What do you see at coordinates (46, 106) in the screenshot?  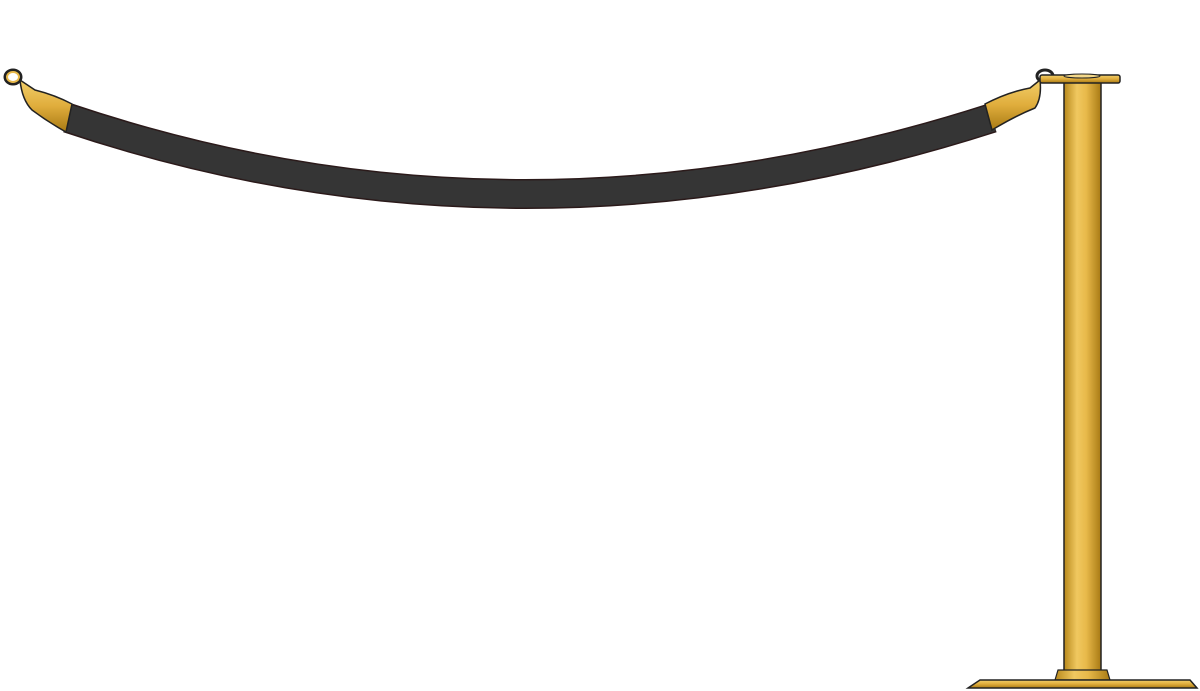 I see `left-end-cap` at bounding box center [46, 106].